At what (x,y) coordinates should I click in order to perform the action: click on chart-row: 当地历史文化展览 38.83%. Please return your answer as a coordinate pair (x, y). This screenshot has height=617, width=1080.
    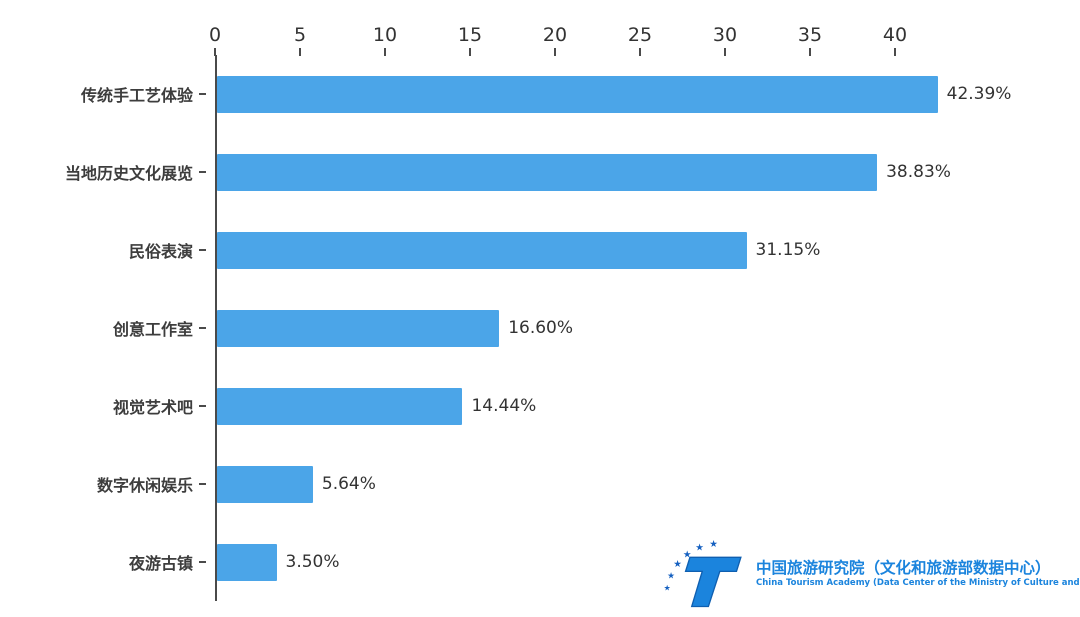
    Looking at the image, I should click on (540, 172).